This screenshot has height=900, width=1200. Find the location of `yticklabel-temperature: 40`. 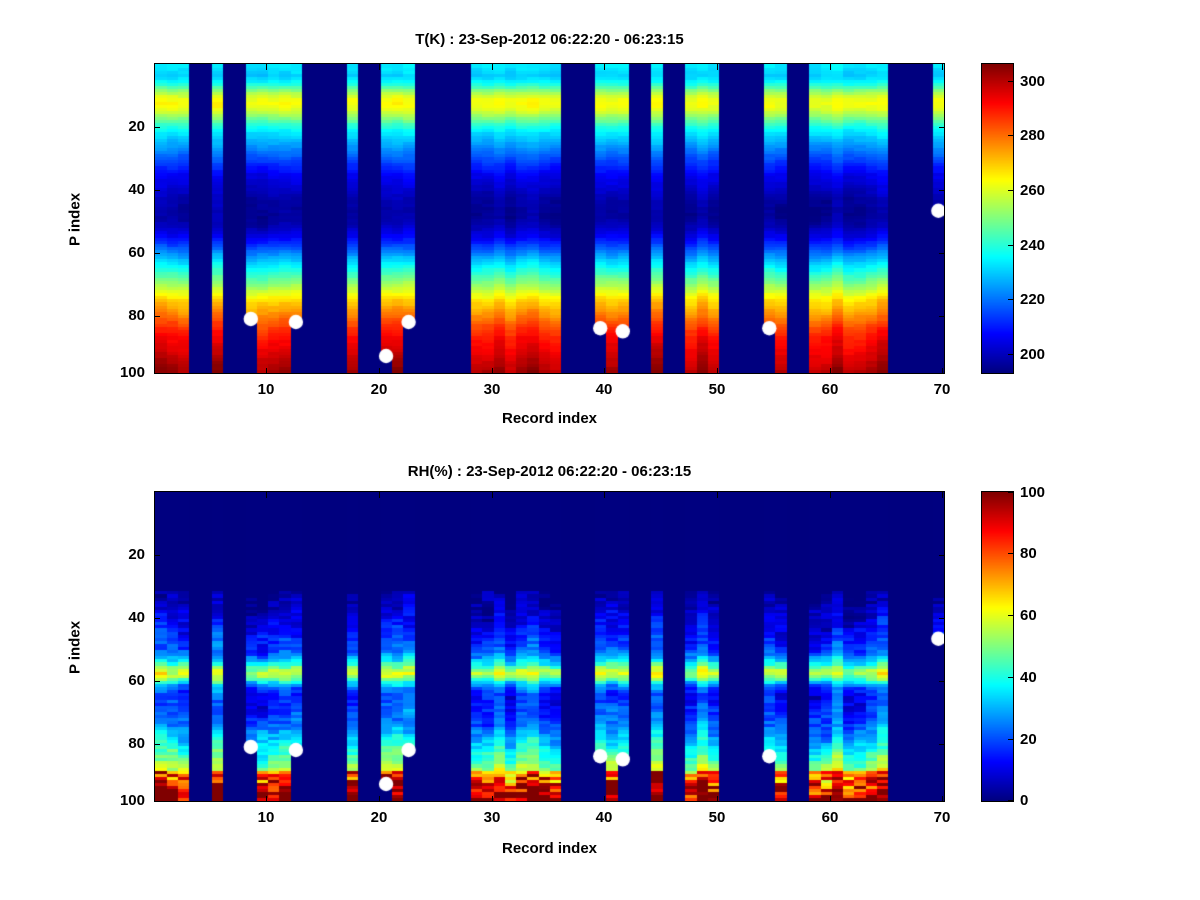

yticklabel-temperature: 40 is located at coordinates (136, 189).